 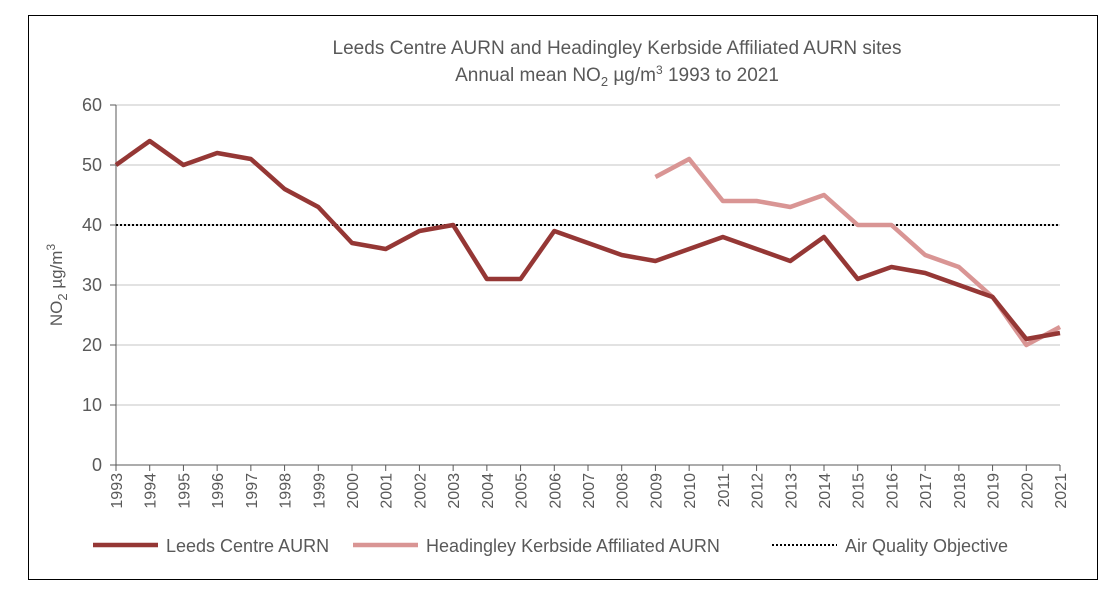 What do you see at coordinates (555, 491) in the screenshot?
I see `x-tick-label: 2006` at bounding box center [555, 491].